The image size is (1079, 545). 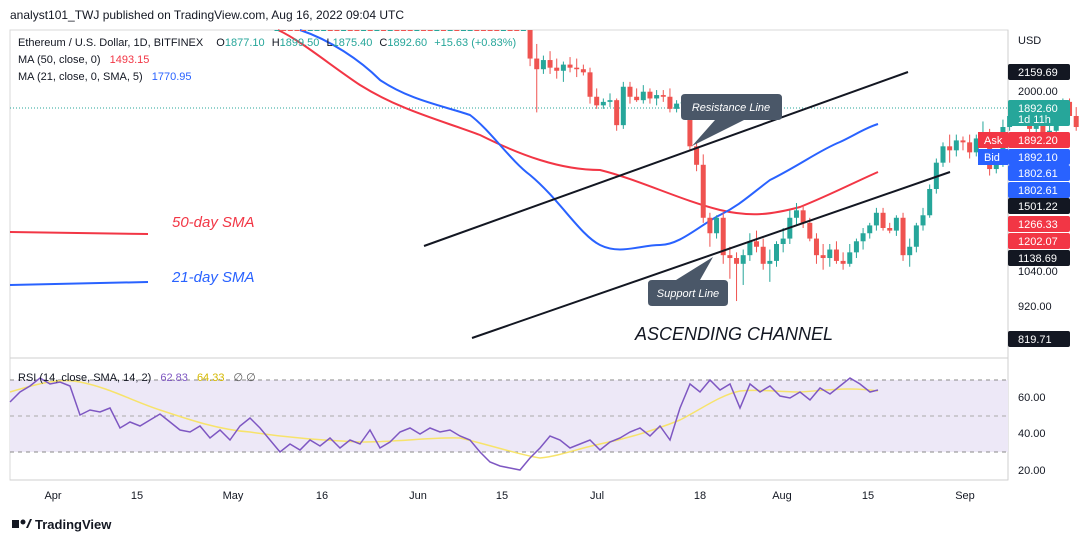 What do you see at coordinates (1024, 140) in the screenshot?
I see `price-badge: Ask 1892.20` at bounding box center [1024, 140].